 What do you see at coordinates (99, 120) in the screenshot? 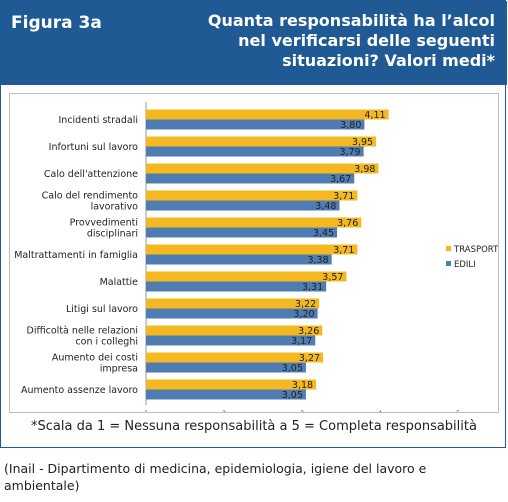
I see `category-label: Incidenti stradali` at bounding box center [99, 120].